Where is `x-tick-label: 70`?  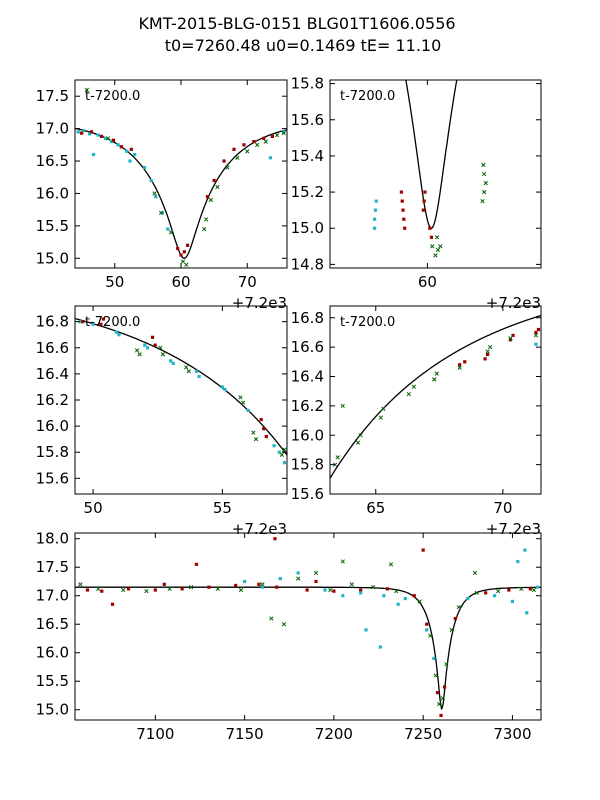 x-tick-label: 70 is located at coordinates (247, 282).